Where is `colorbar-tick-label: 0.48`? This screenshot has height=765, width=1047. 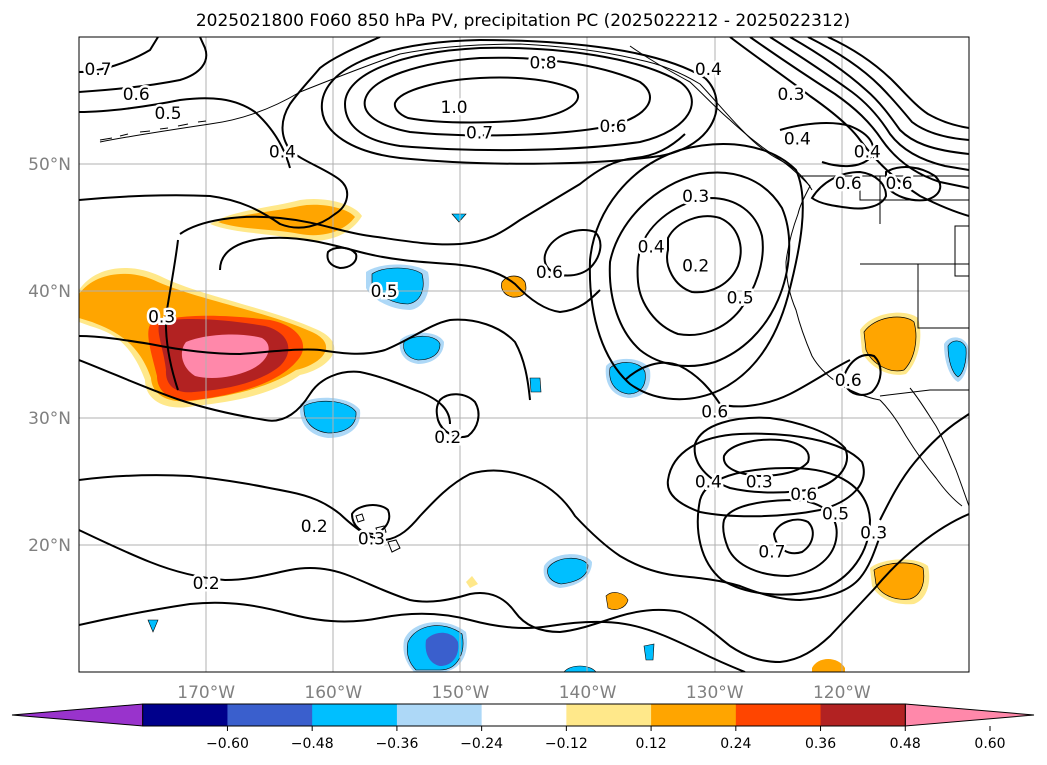 colorbar-tick-label: 0.48 is located at coordinates (905, 744).